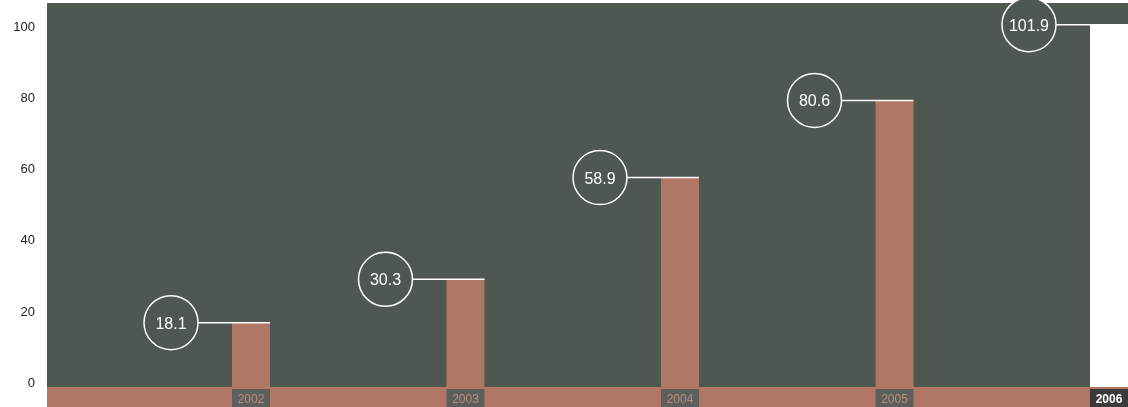  What do you see at coordinates (600, 178) in the screenshot?
I see `data-label: 58.9` at bounding box center [600, 178].